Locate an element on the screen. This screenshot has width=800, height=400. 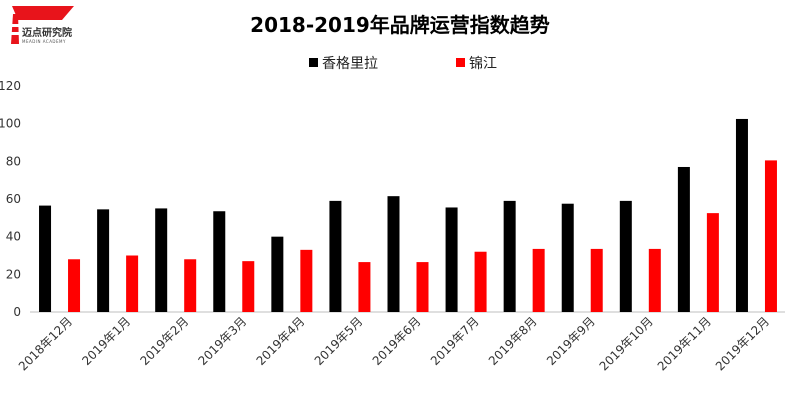
y-tick-label: 20 is located at coordinates (13, 274).